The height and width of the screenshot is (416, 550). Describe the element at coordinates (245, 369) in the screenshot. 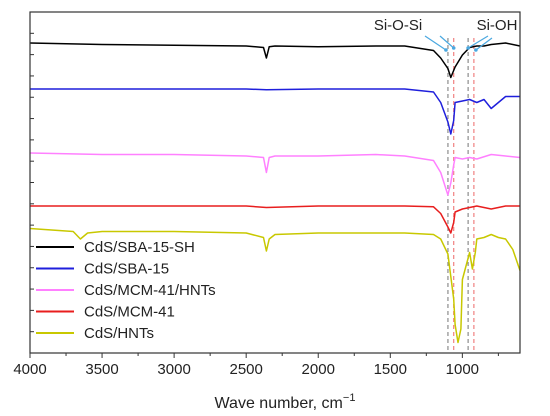

I see `x-tick-label: 2500` at that location.